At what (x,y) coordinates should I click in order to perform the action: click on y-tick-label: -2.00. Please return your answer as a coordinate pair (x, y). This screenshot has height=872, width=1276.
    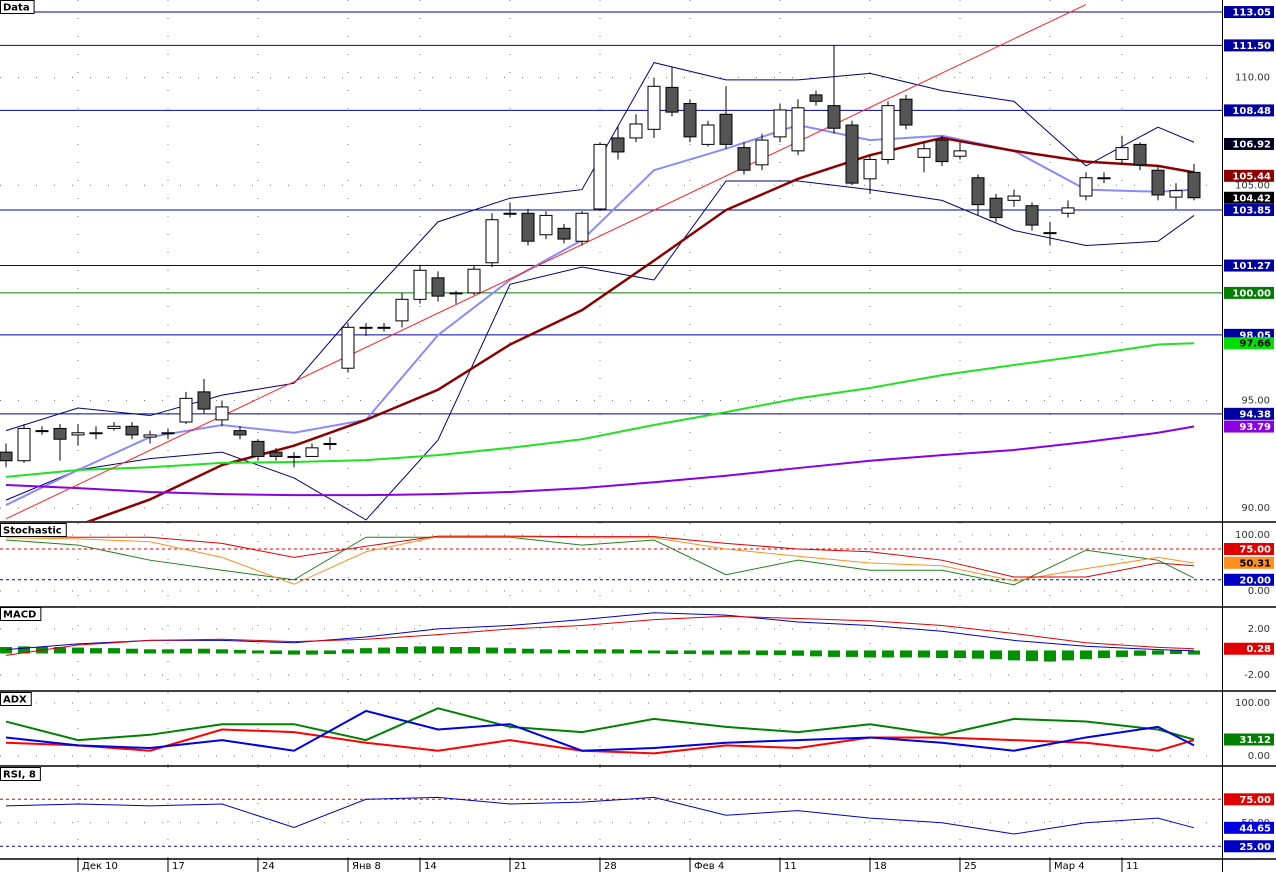
    Looking at the image, I should click on (1257, 675).